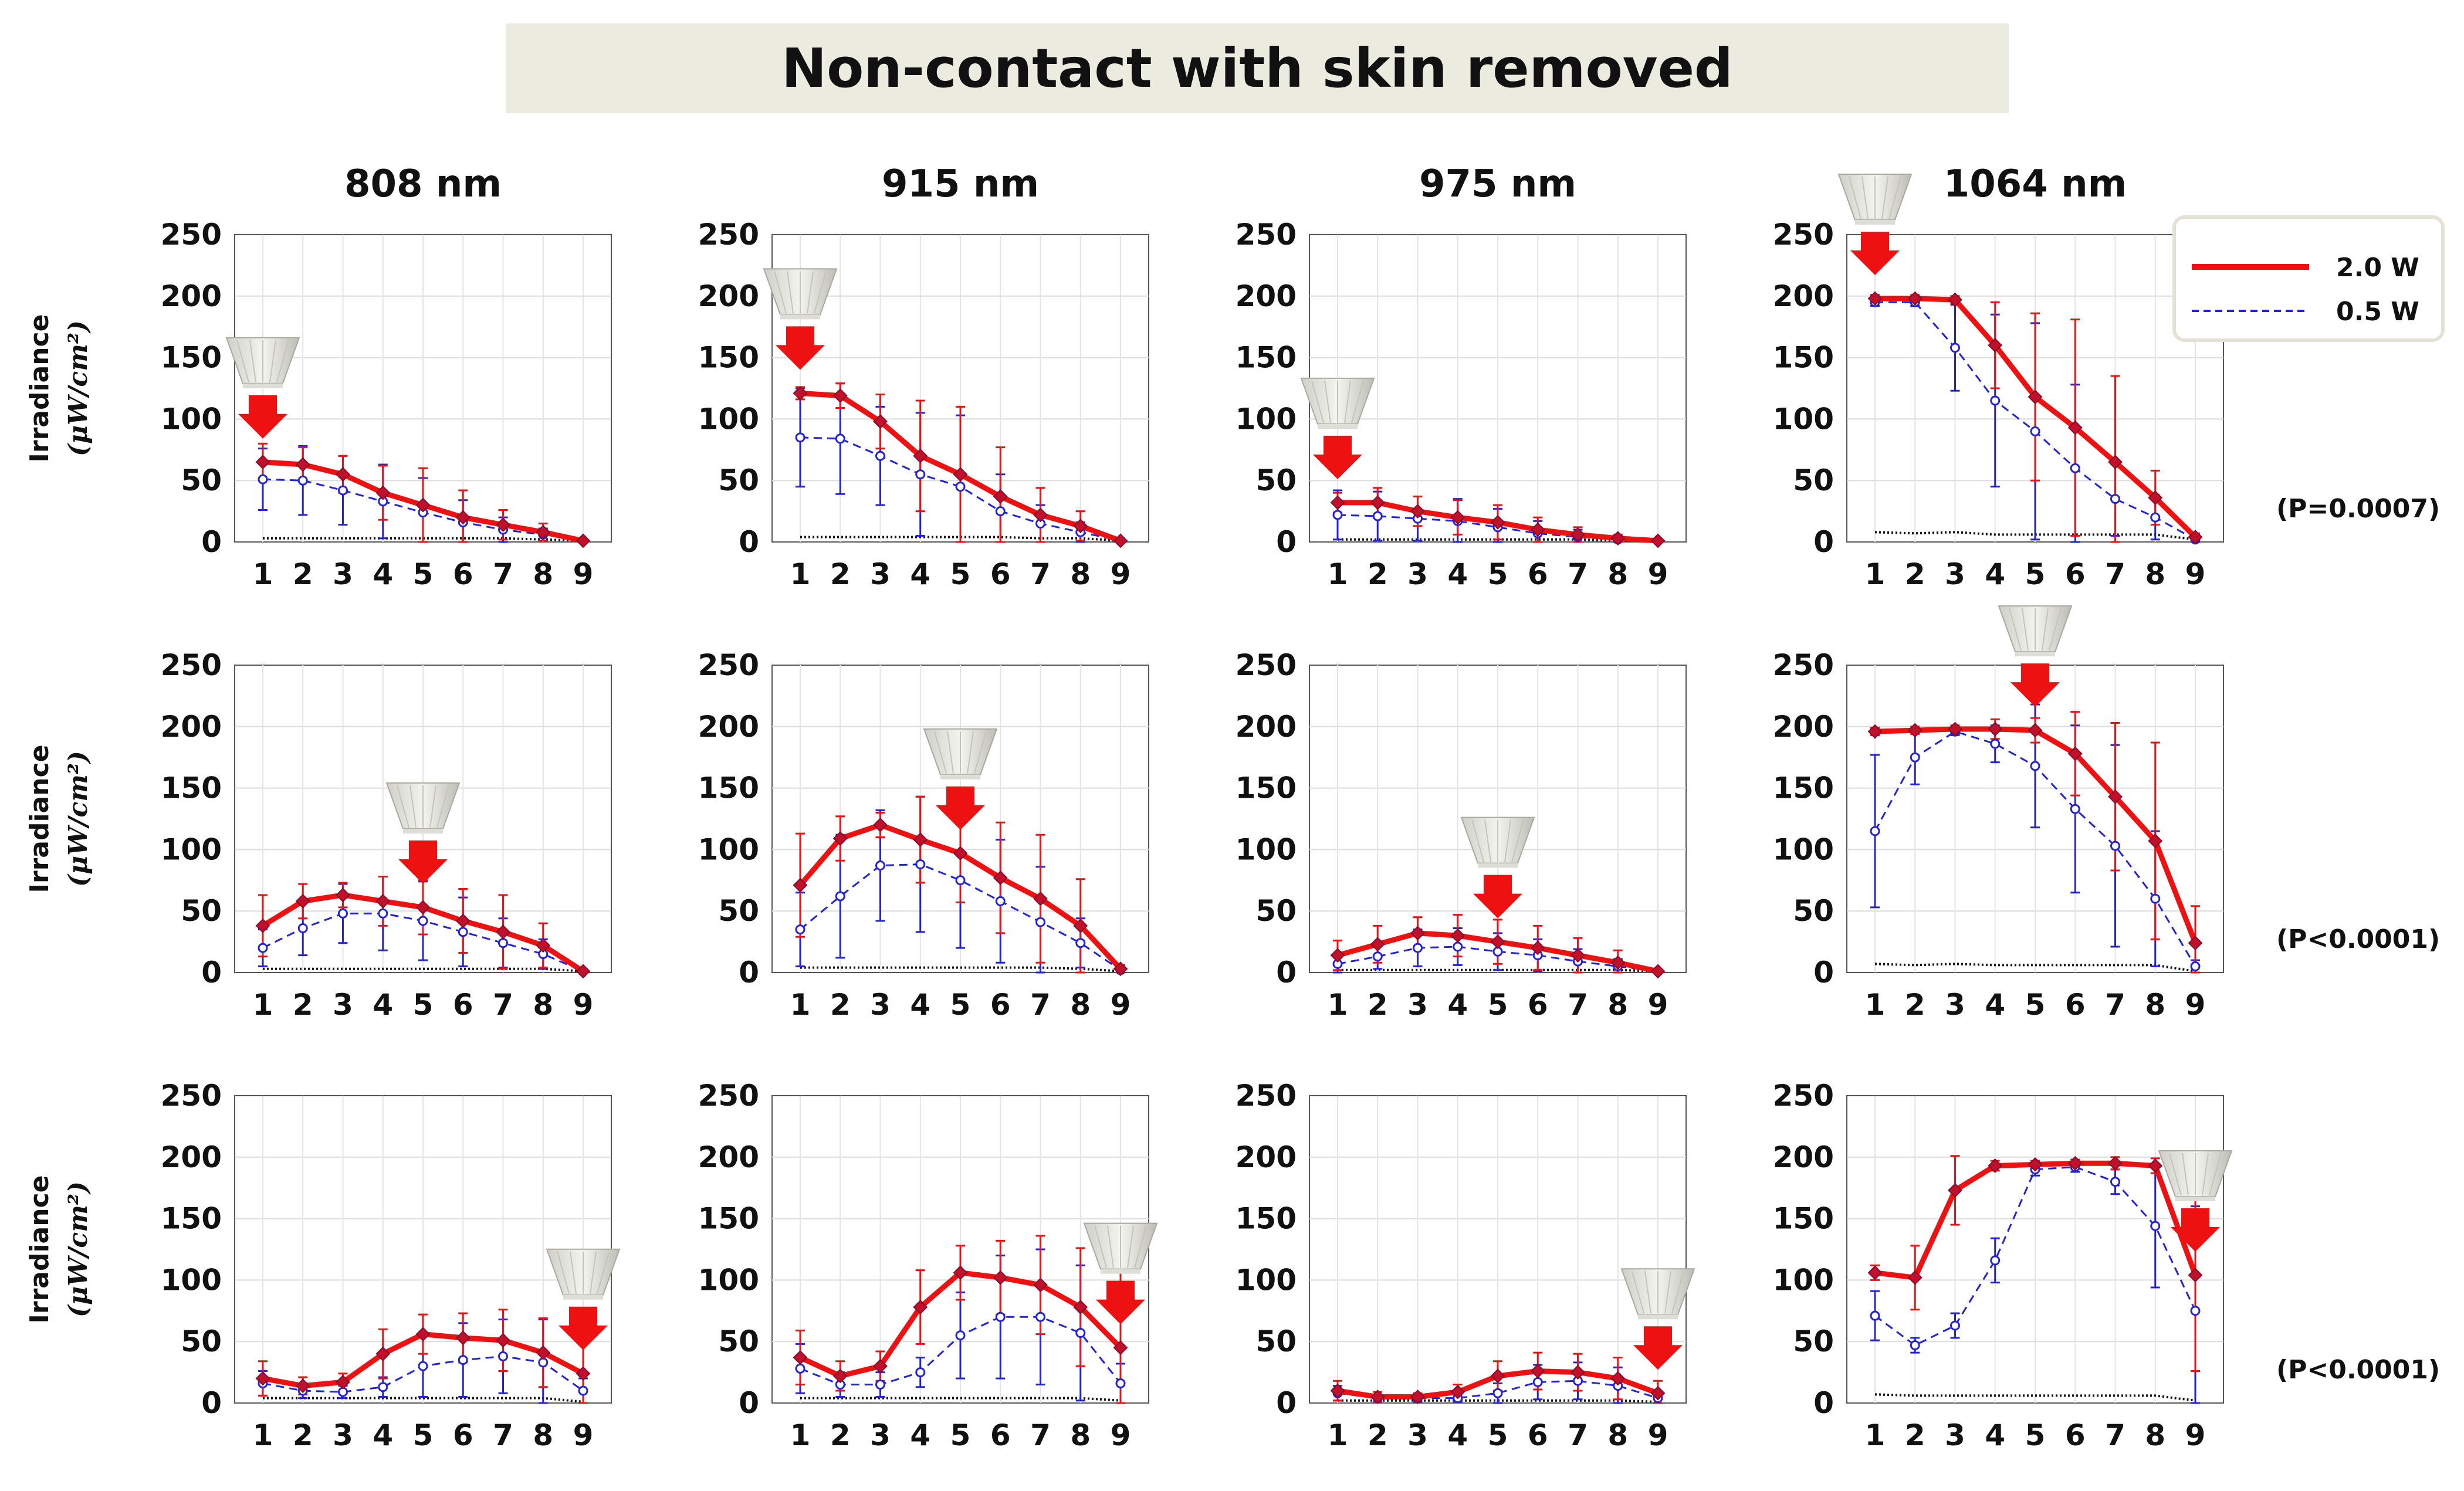  Describe the element at coordinates (583, 1435) in the screenshot. I see `panel-r3-c1-xtick-label: 9` at that location.